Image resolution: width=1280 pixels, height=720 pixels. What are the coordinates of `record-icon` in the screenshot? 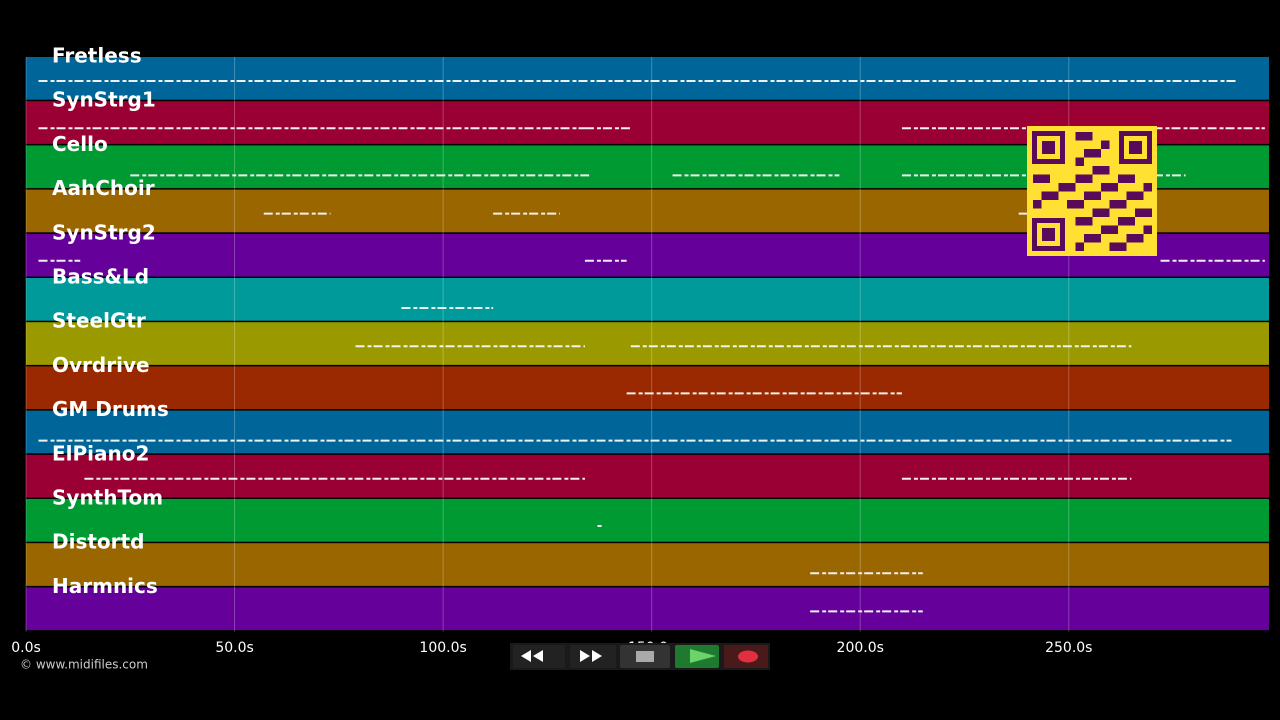 It's located at (748, 656).